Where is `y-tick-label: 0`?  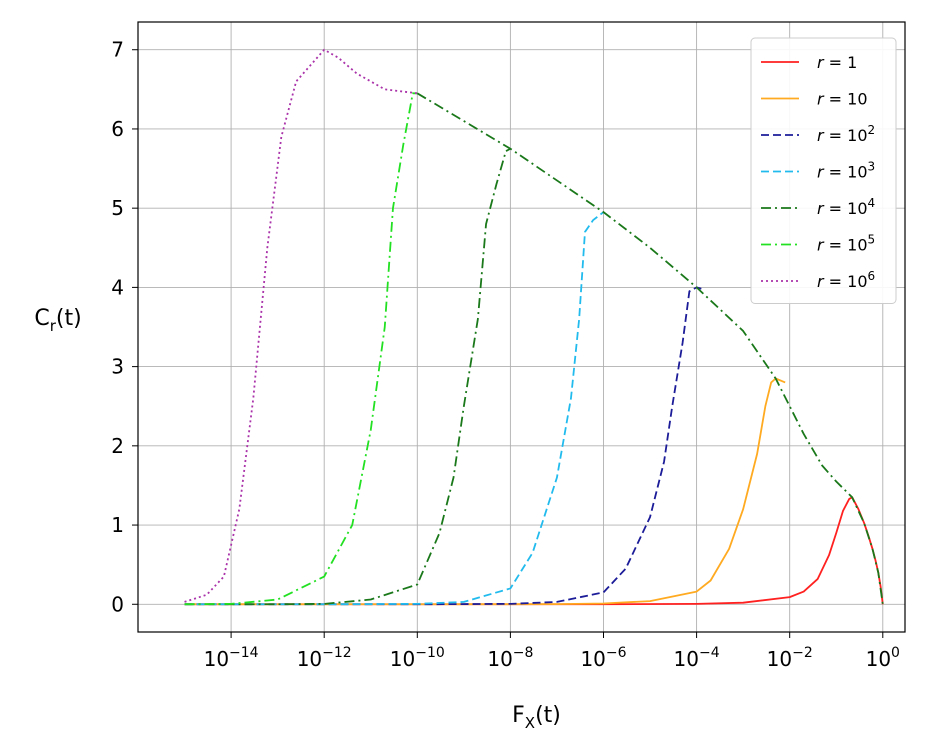 y-tick-label: 0 is located at coordinates (117, 604).